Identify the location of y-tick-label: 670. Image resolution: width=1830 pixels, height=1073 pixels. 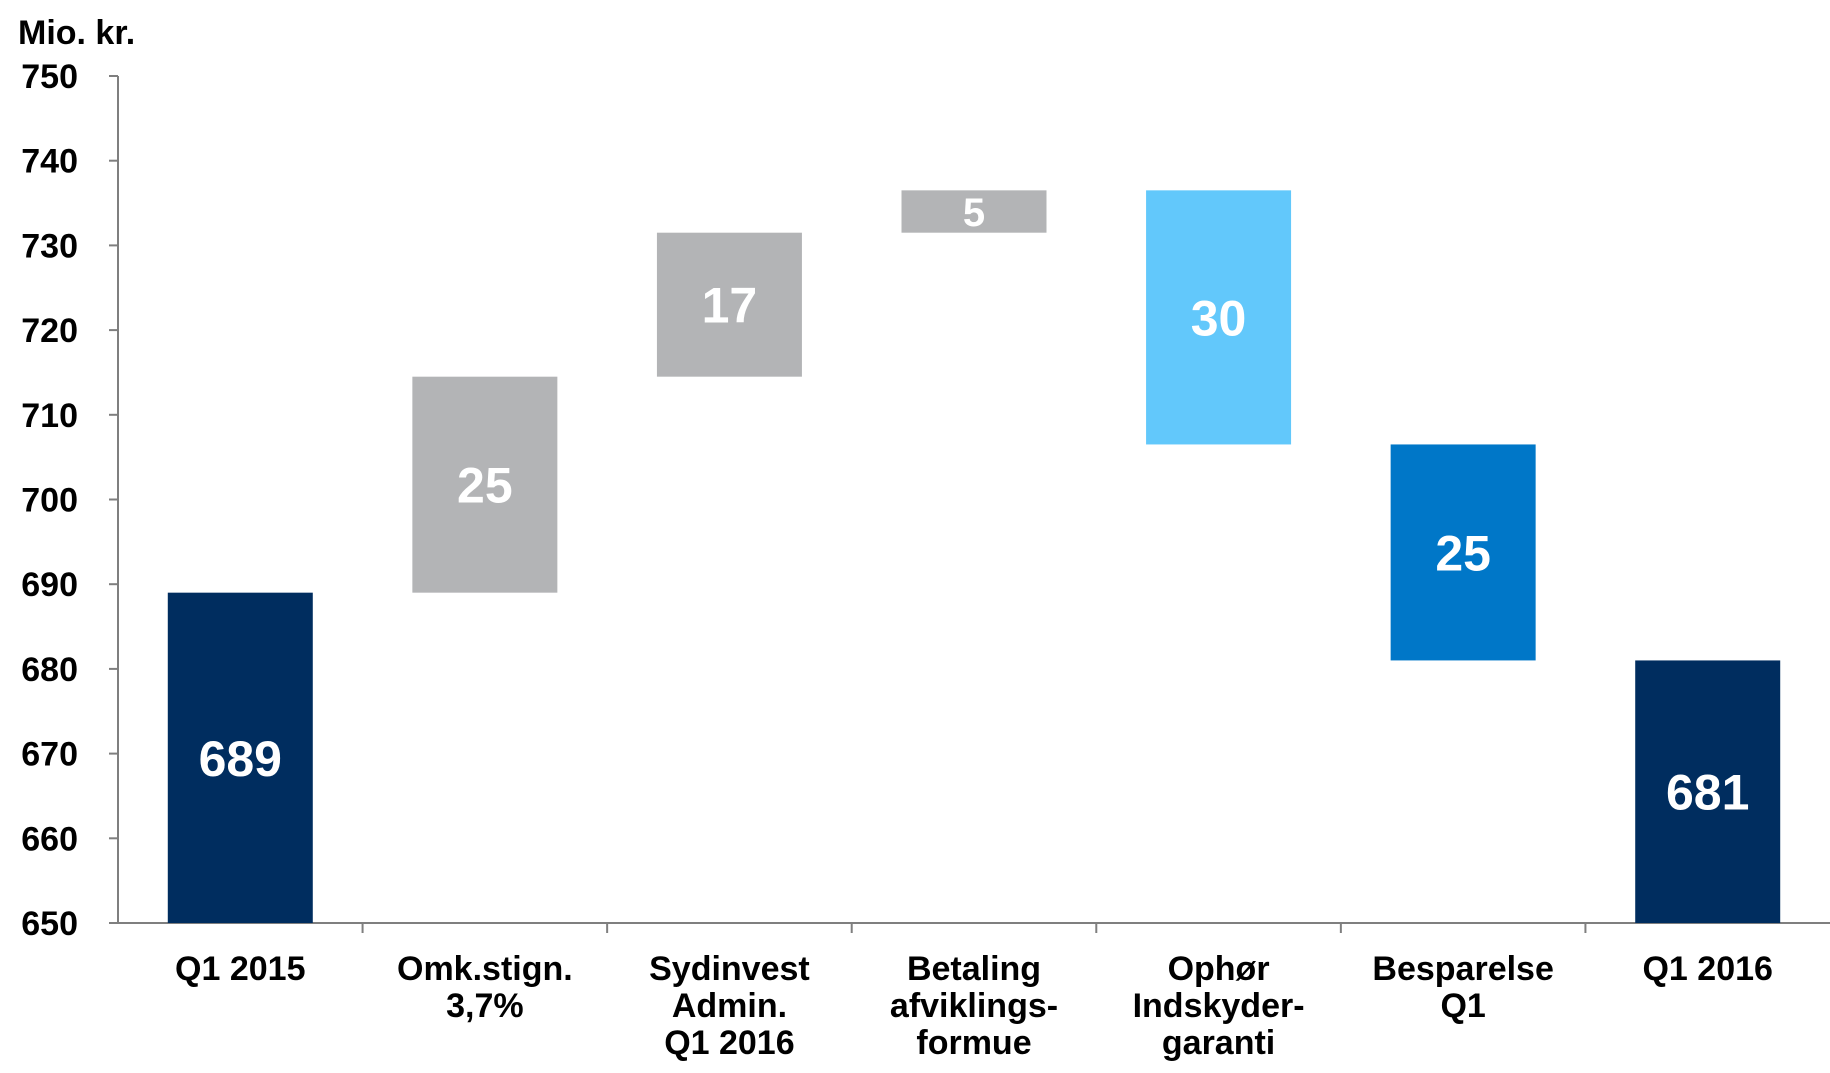
(49, 755).